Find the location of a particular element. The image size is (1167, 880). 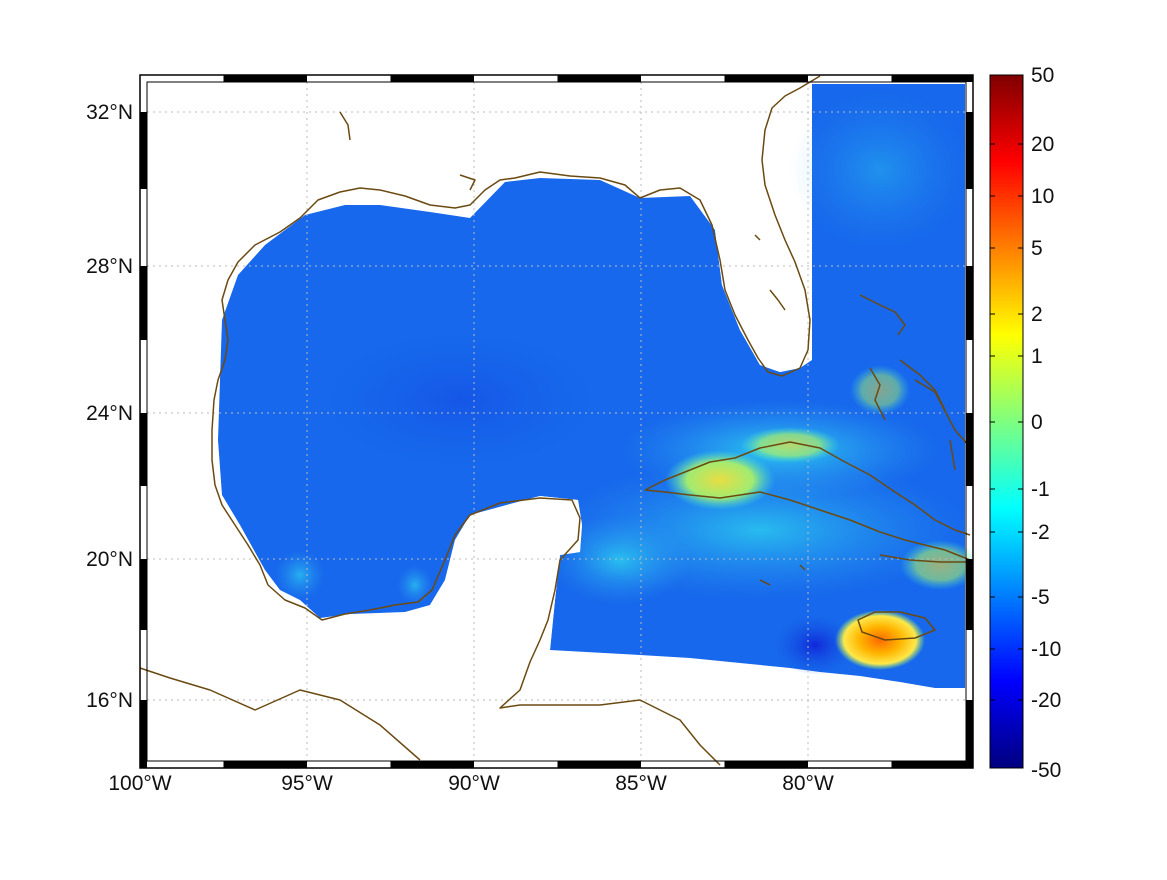

gulf-dark-center is located at coordinates (460, 400).